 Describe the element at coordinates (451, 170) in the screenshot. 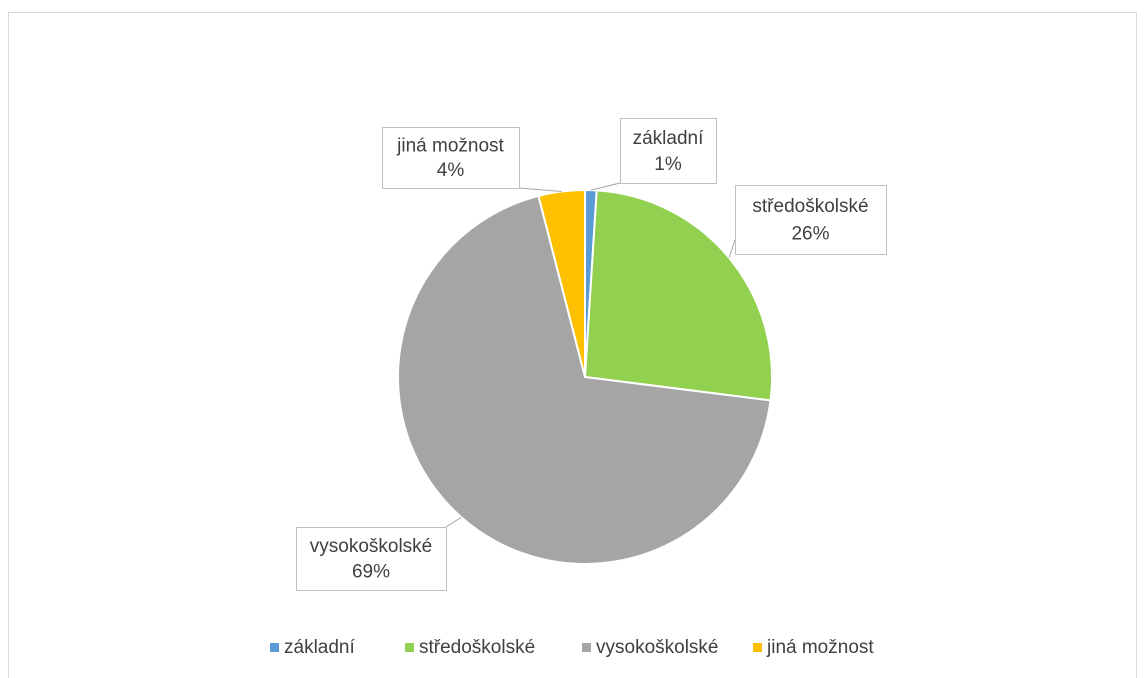

I see `data-label-value: 4%` at that location.